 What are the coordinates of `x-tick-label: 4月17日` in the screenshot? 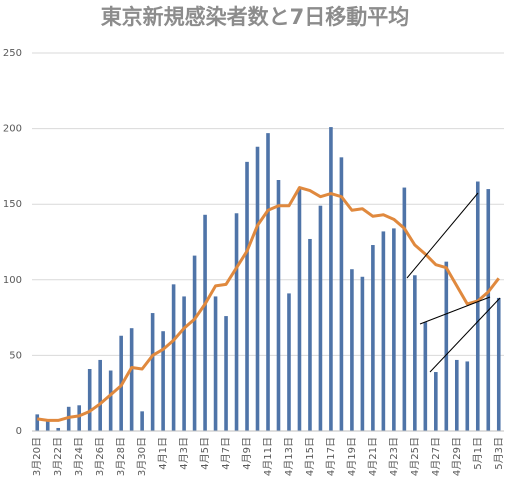 It's located at (331, 456).